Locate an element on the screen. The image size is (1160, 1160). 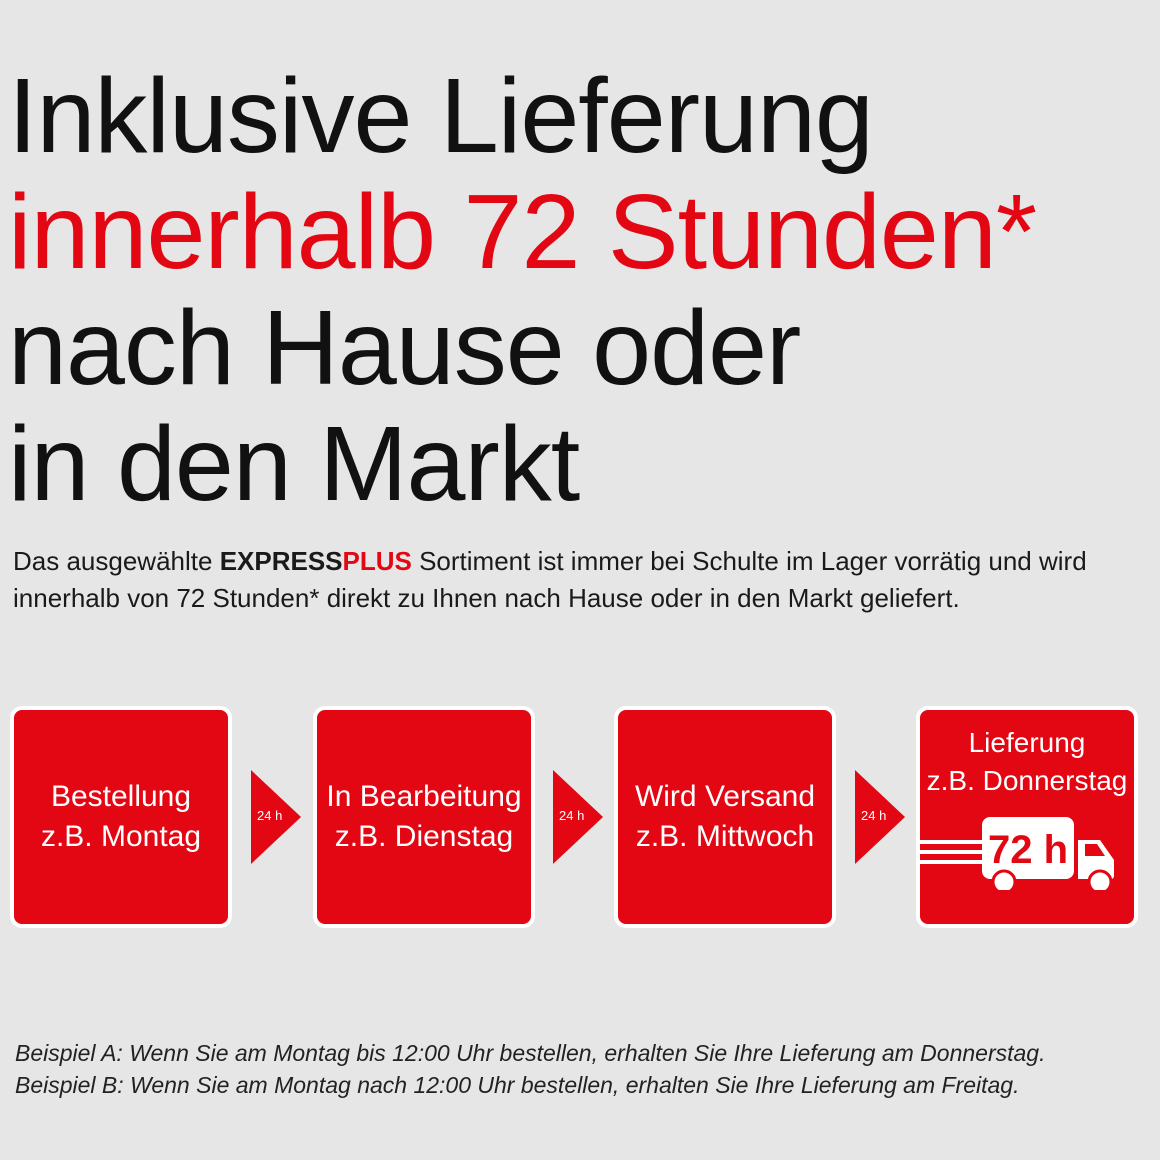
headline-line-2: innerhalb 72 Stunden* is located at coordinates (522, 232).